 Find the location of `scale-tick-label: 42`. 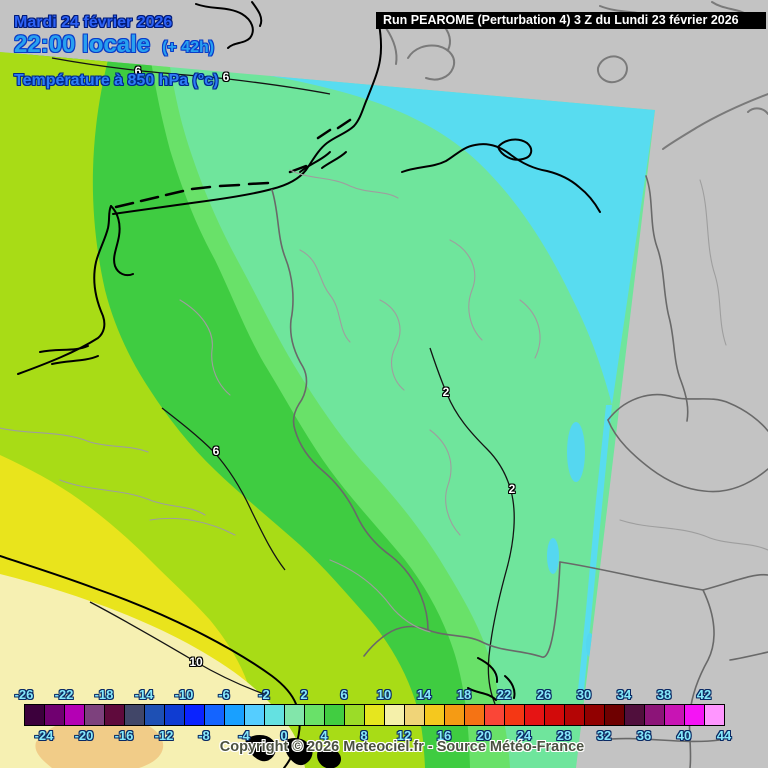

scale-tick-label: 42 is located at coordinates (704, 694).